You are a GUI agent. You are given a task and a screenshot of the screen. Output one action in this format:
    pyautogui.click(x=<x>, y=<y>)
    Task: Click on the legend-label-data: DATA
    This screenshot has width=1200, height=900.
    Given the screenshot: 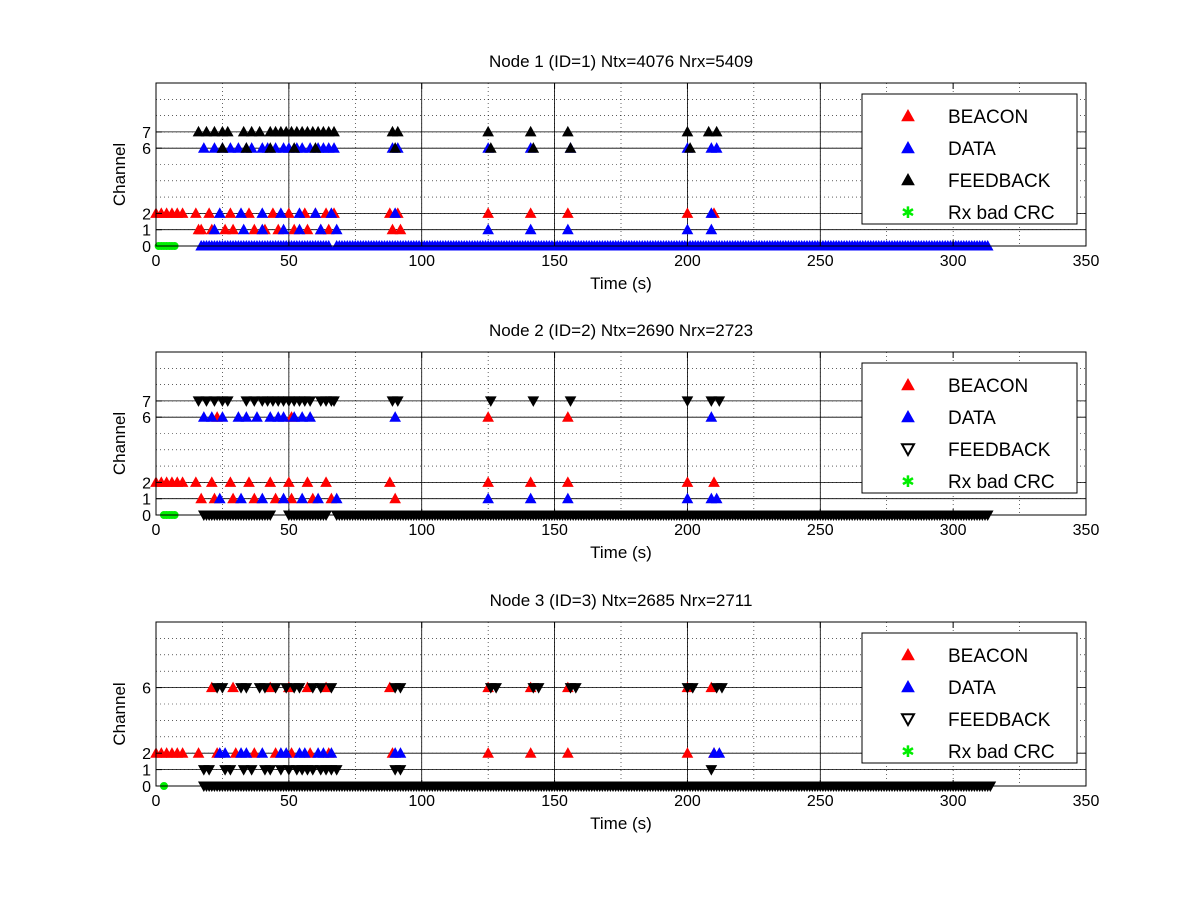 What is the action you would take?
    pyautogui.click(x=972, y=418)
    